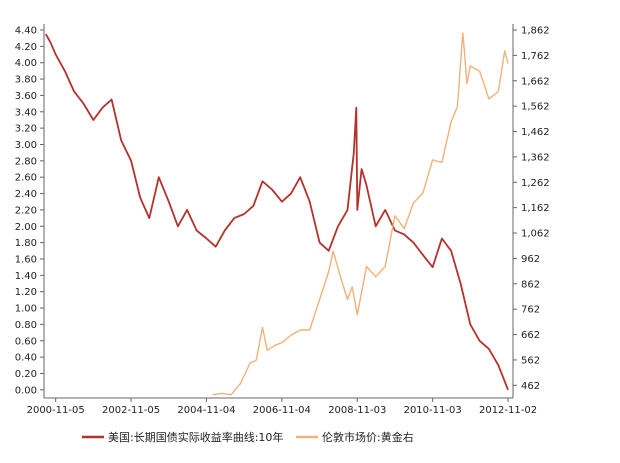  I want to click on x-tick-label: 2000-11-05, so click(56, 410).